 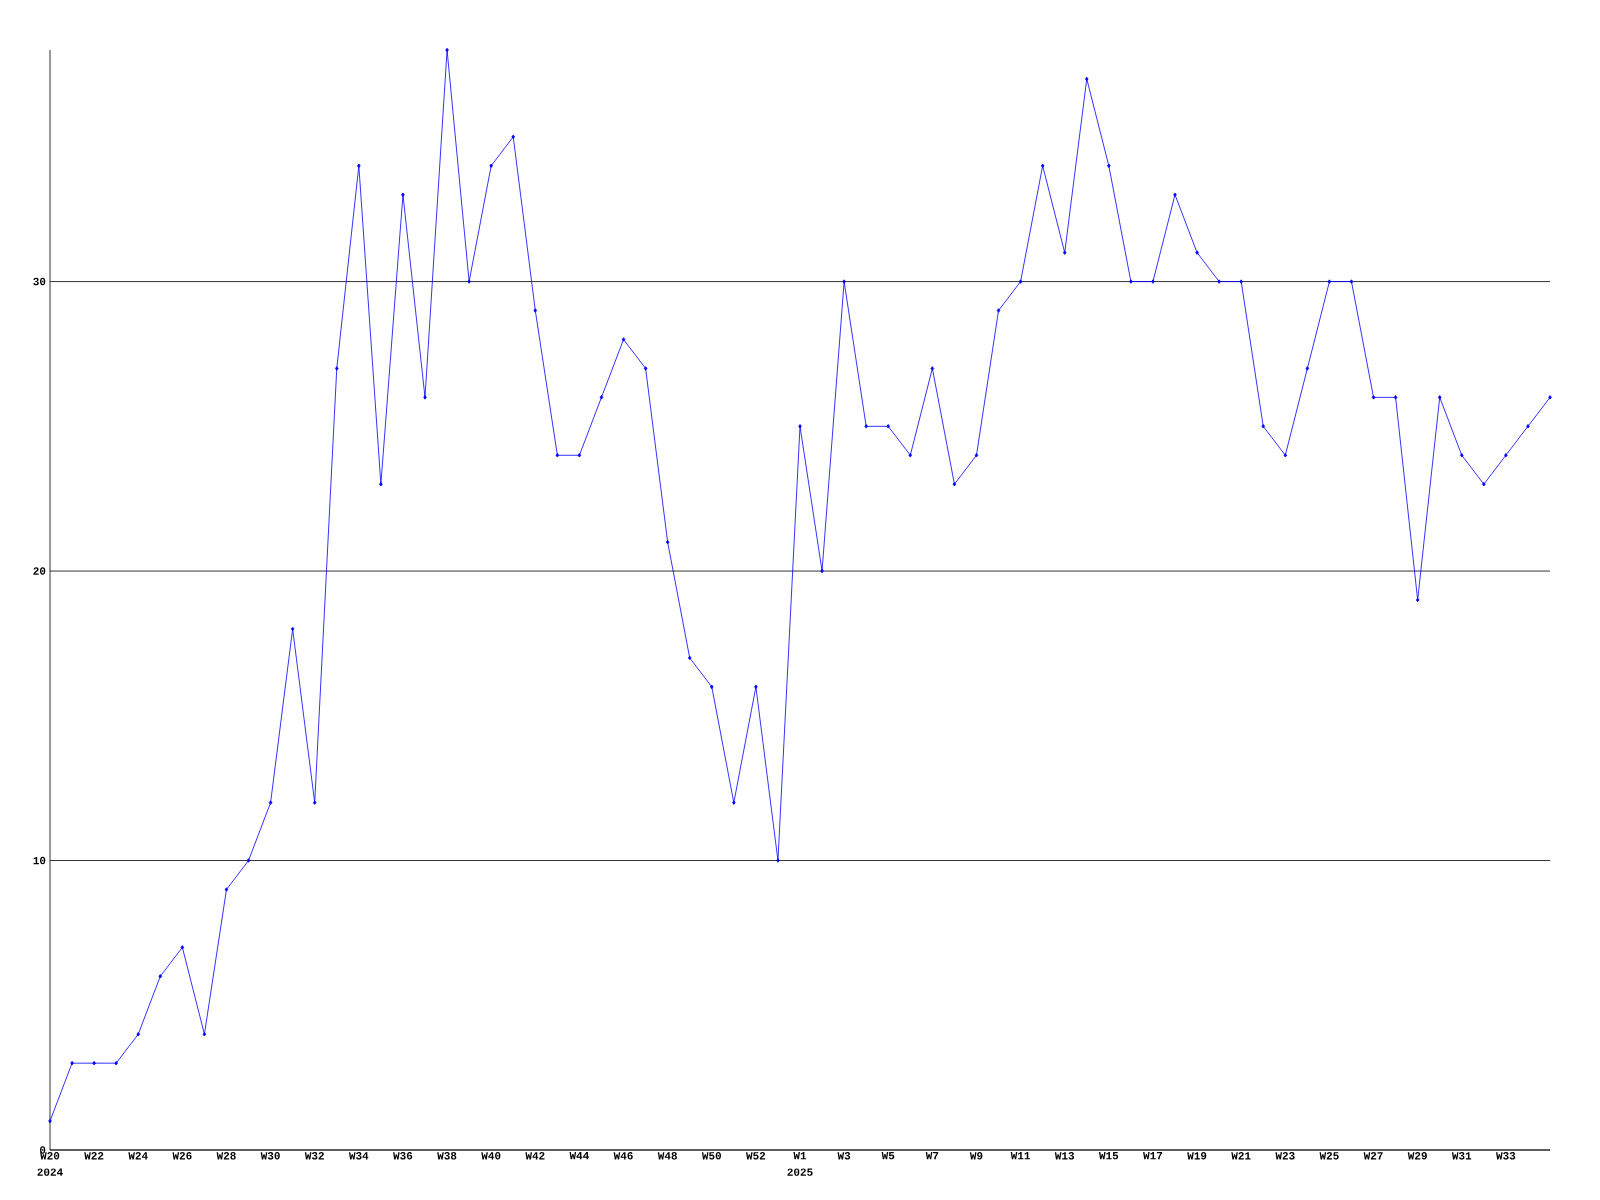 What do you see at coordinates (39, 860) in the screenshot?
I see `y-tick-label: 10` at bounding box center [39, 860].